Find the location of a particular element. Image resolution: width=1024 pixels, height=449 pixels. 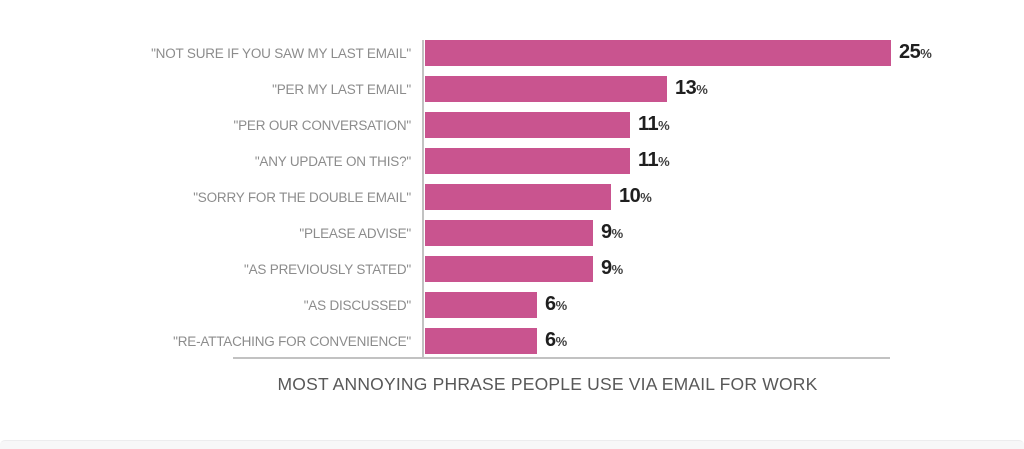

value-number: 25 is located at coordinates (910, 52).